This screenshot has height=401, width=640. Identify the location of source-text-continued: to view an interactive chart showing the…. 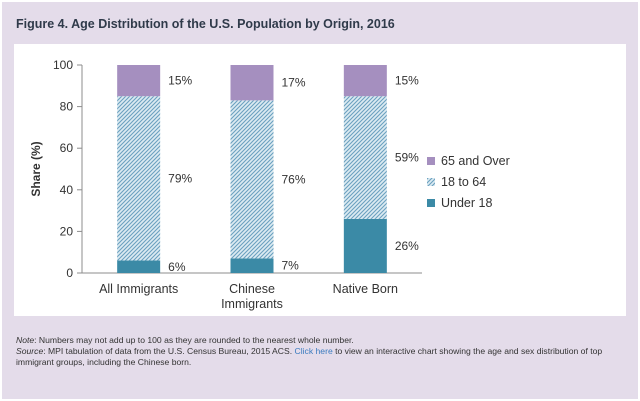
(309, 356).